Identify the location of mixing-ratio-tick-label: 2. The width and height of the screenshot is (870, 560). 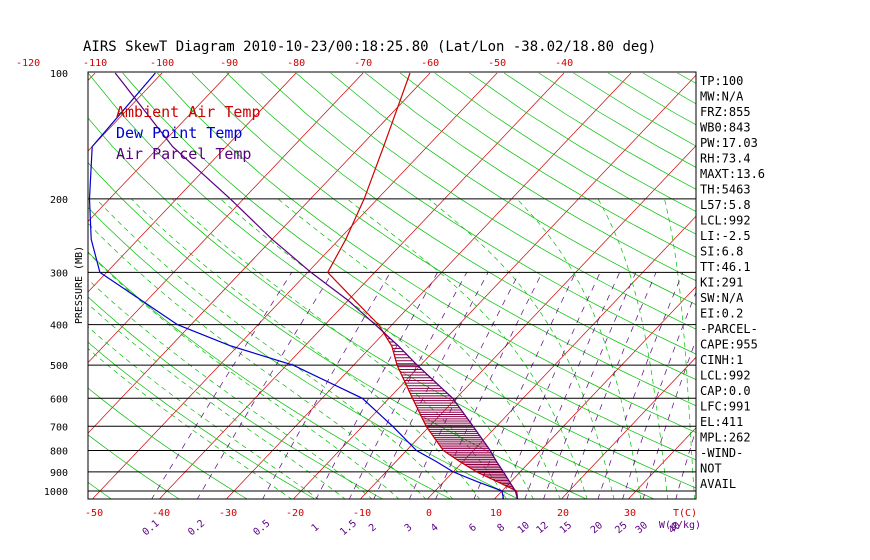
(373, 528).